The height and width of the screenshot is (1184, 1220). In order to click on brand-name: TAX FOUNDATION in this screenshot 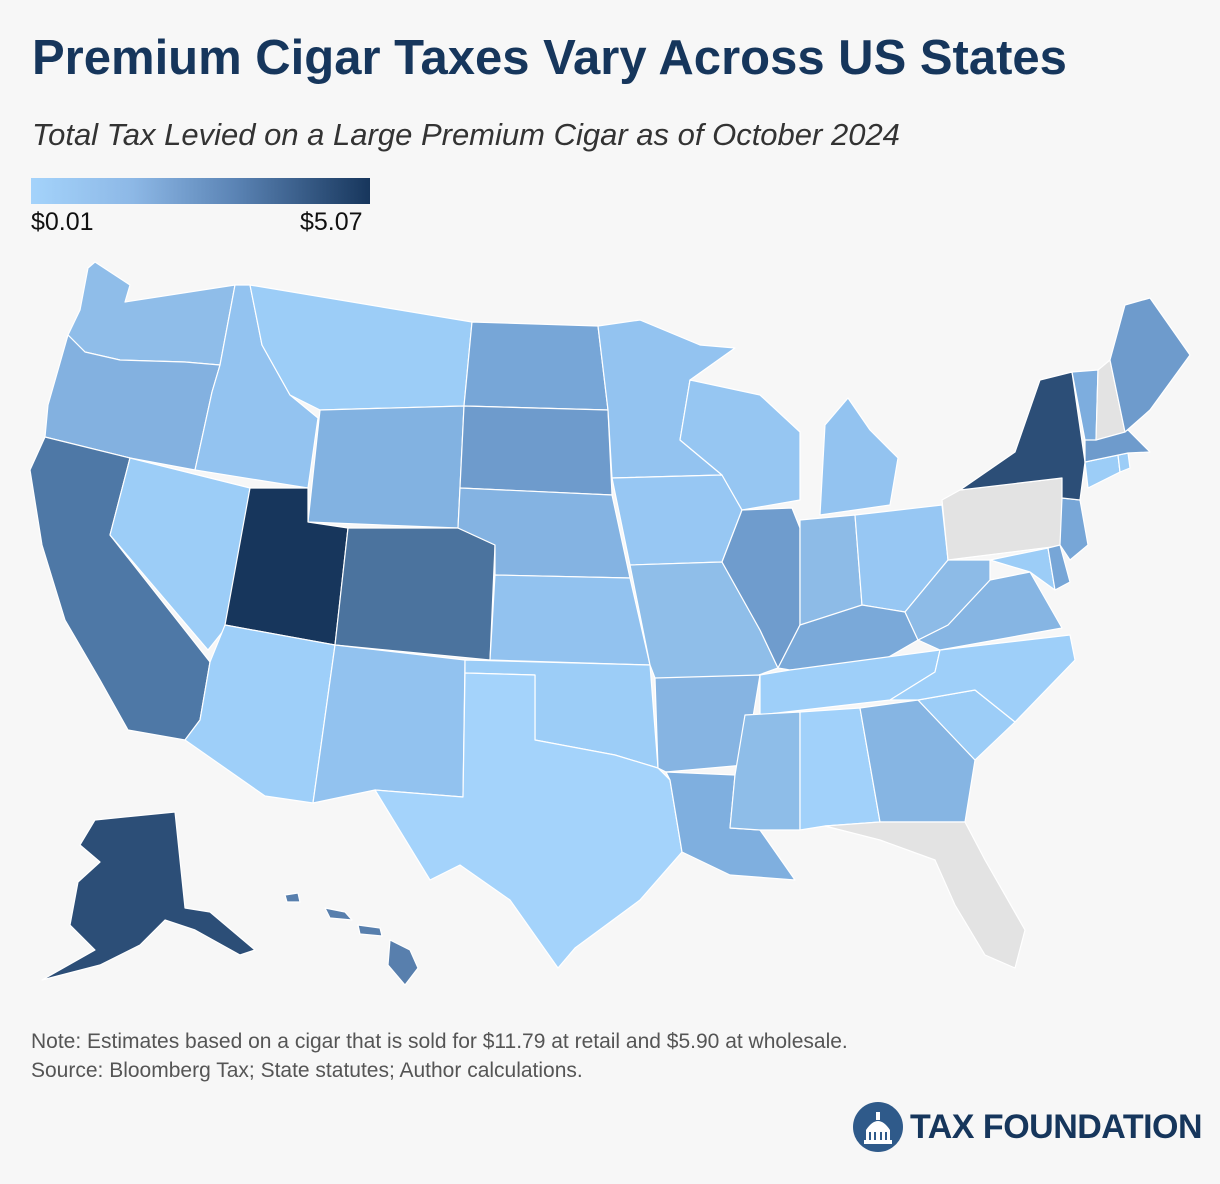, I will do `click(1056, 1127)`.